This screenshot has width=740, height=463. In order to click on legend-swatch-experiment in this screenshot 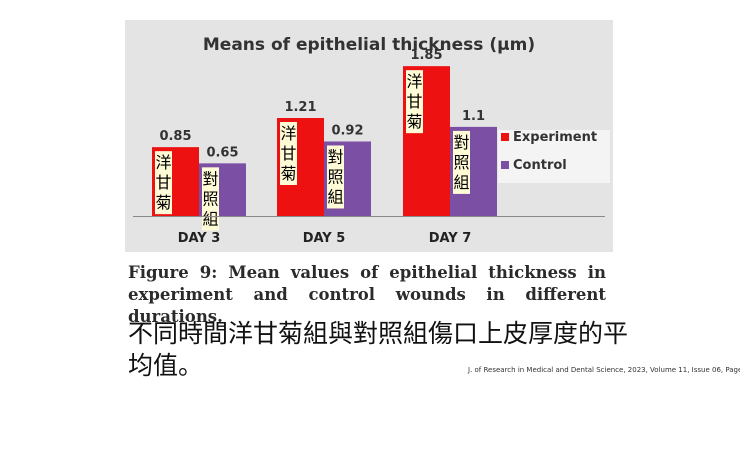, I will do `click(505, 137)`.